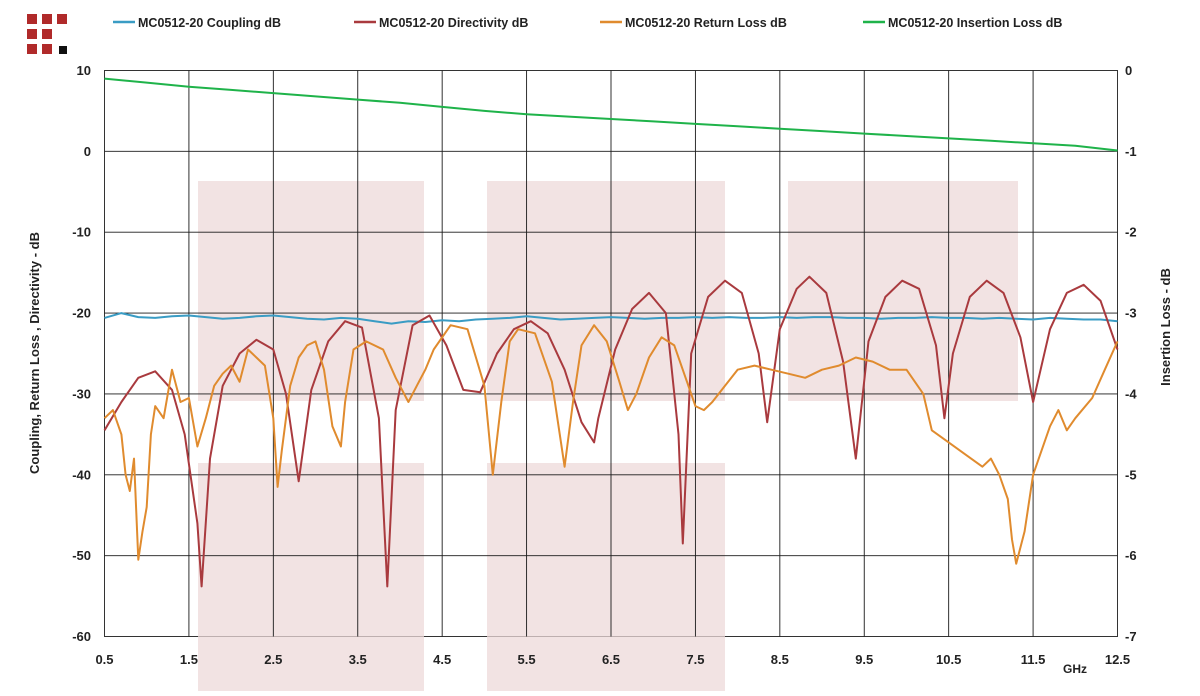 The image size is (1200, 696). Describe the element at coordinates (81, 232) in the screenshot. I see `y-left-tick-label: -10` at that location.